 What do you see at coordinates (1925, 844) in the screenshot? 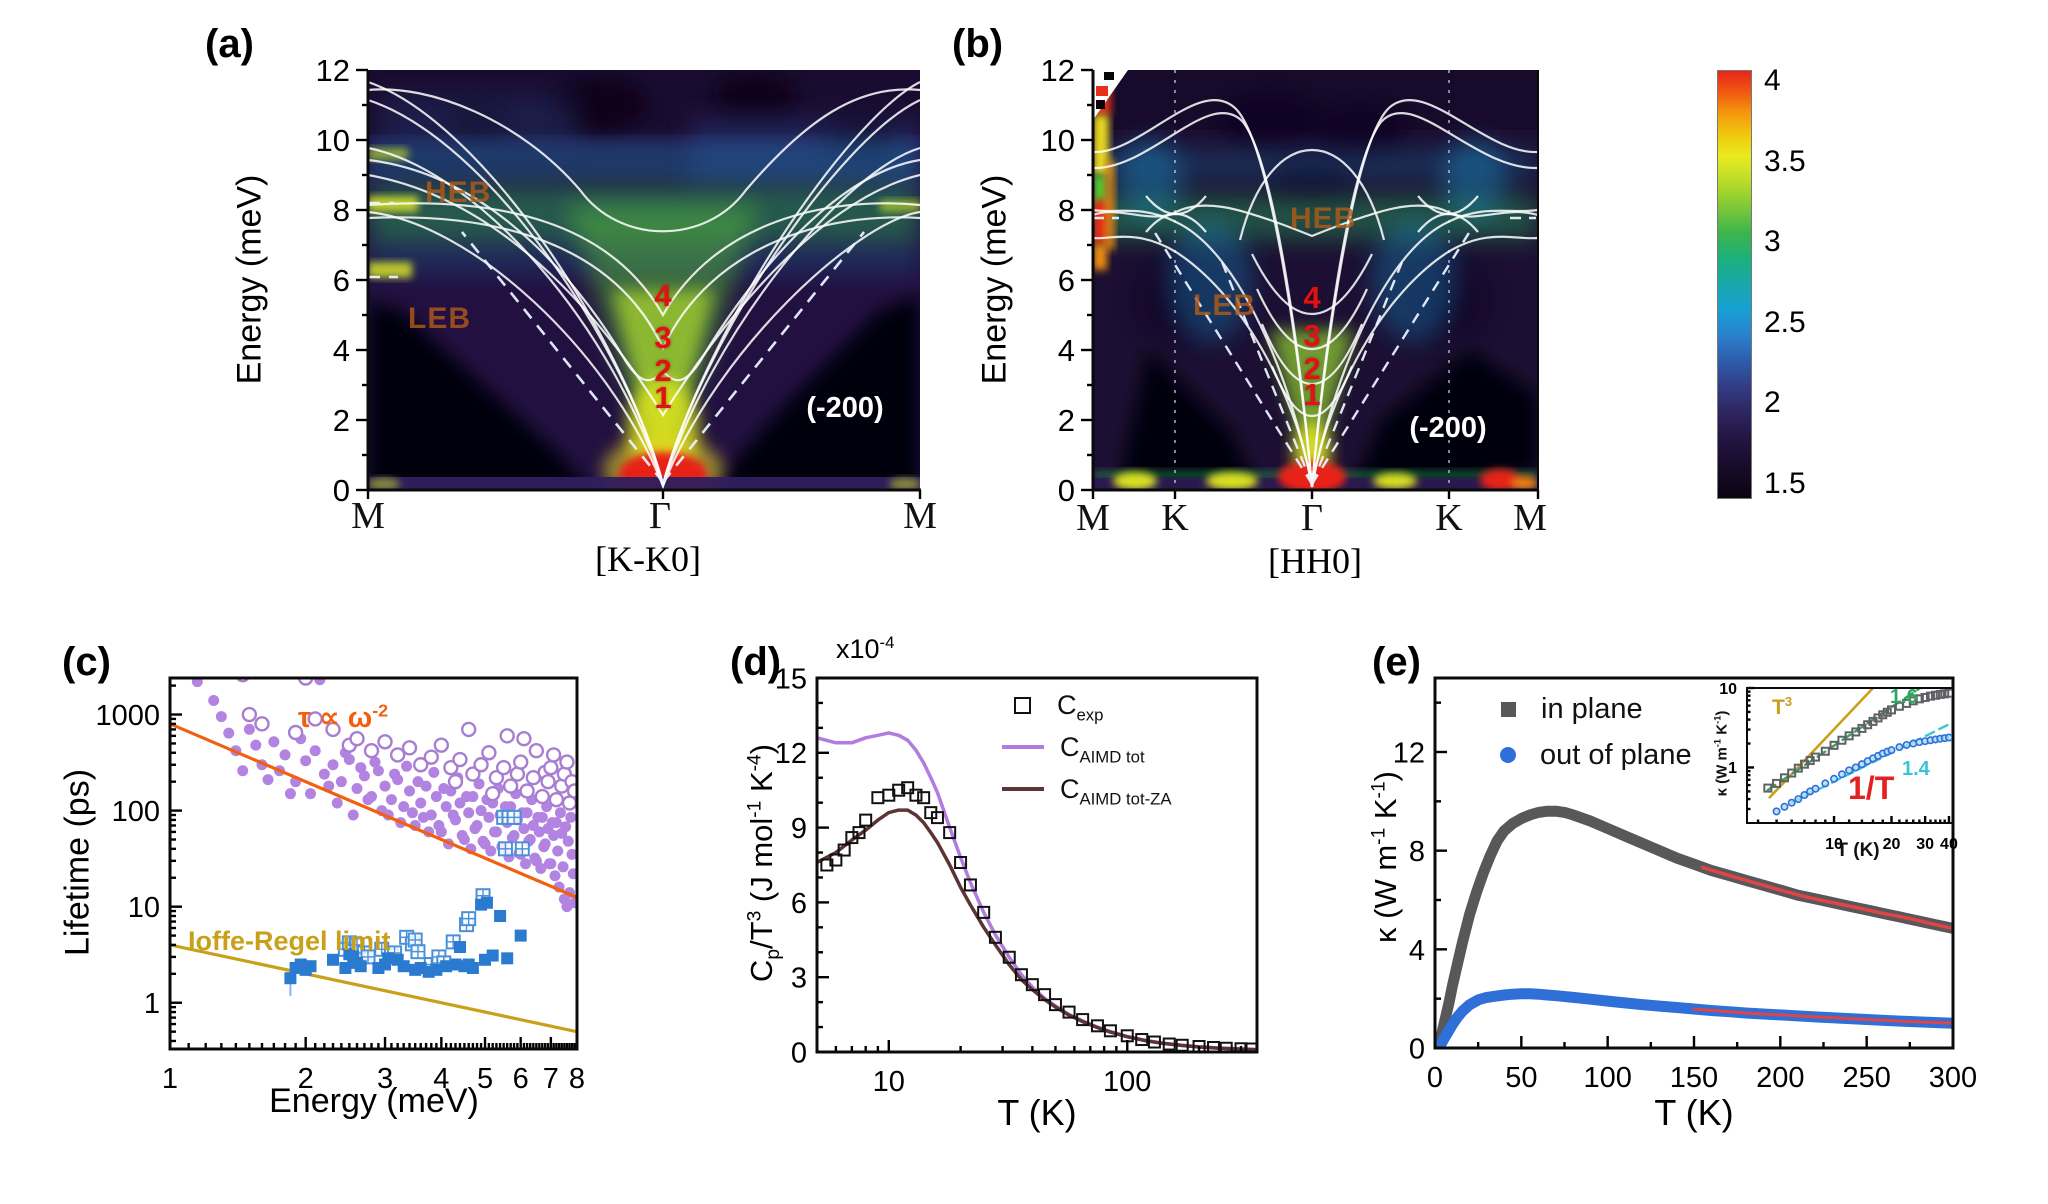
I see `tick-label: 30` at bounding box center [1925, 844].